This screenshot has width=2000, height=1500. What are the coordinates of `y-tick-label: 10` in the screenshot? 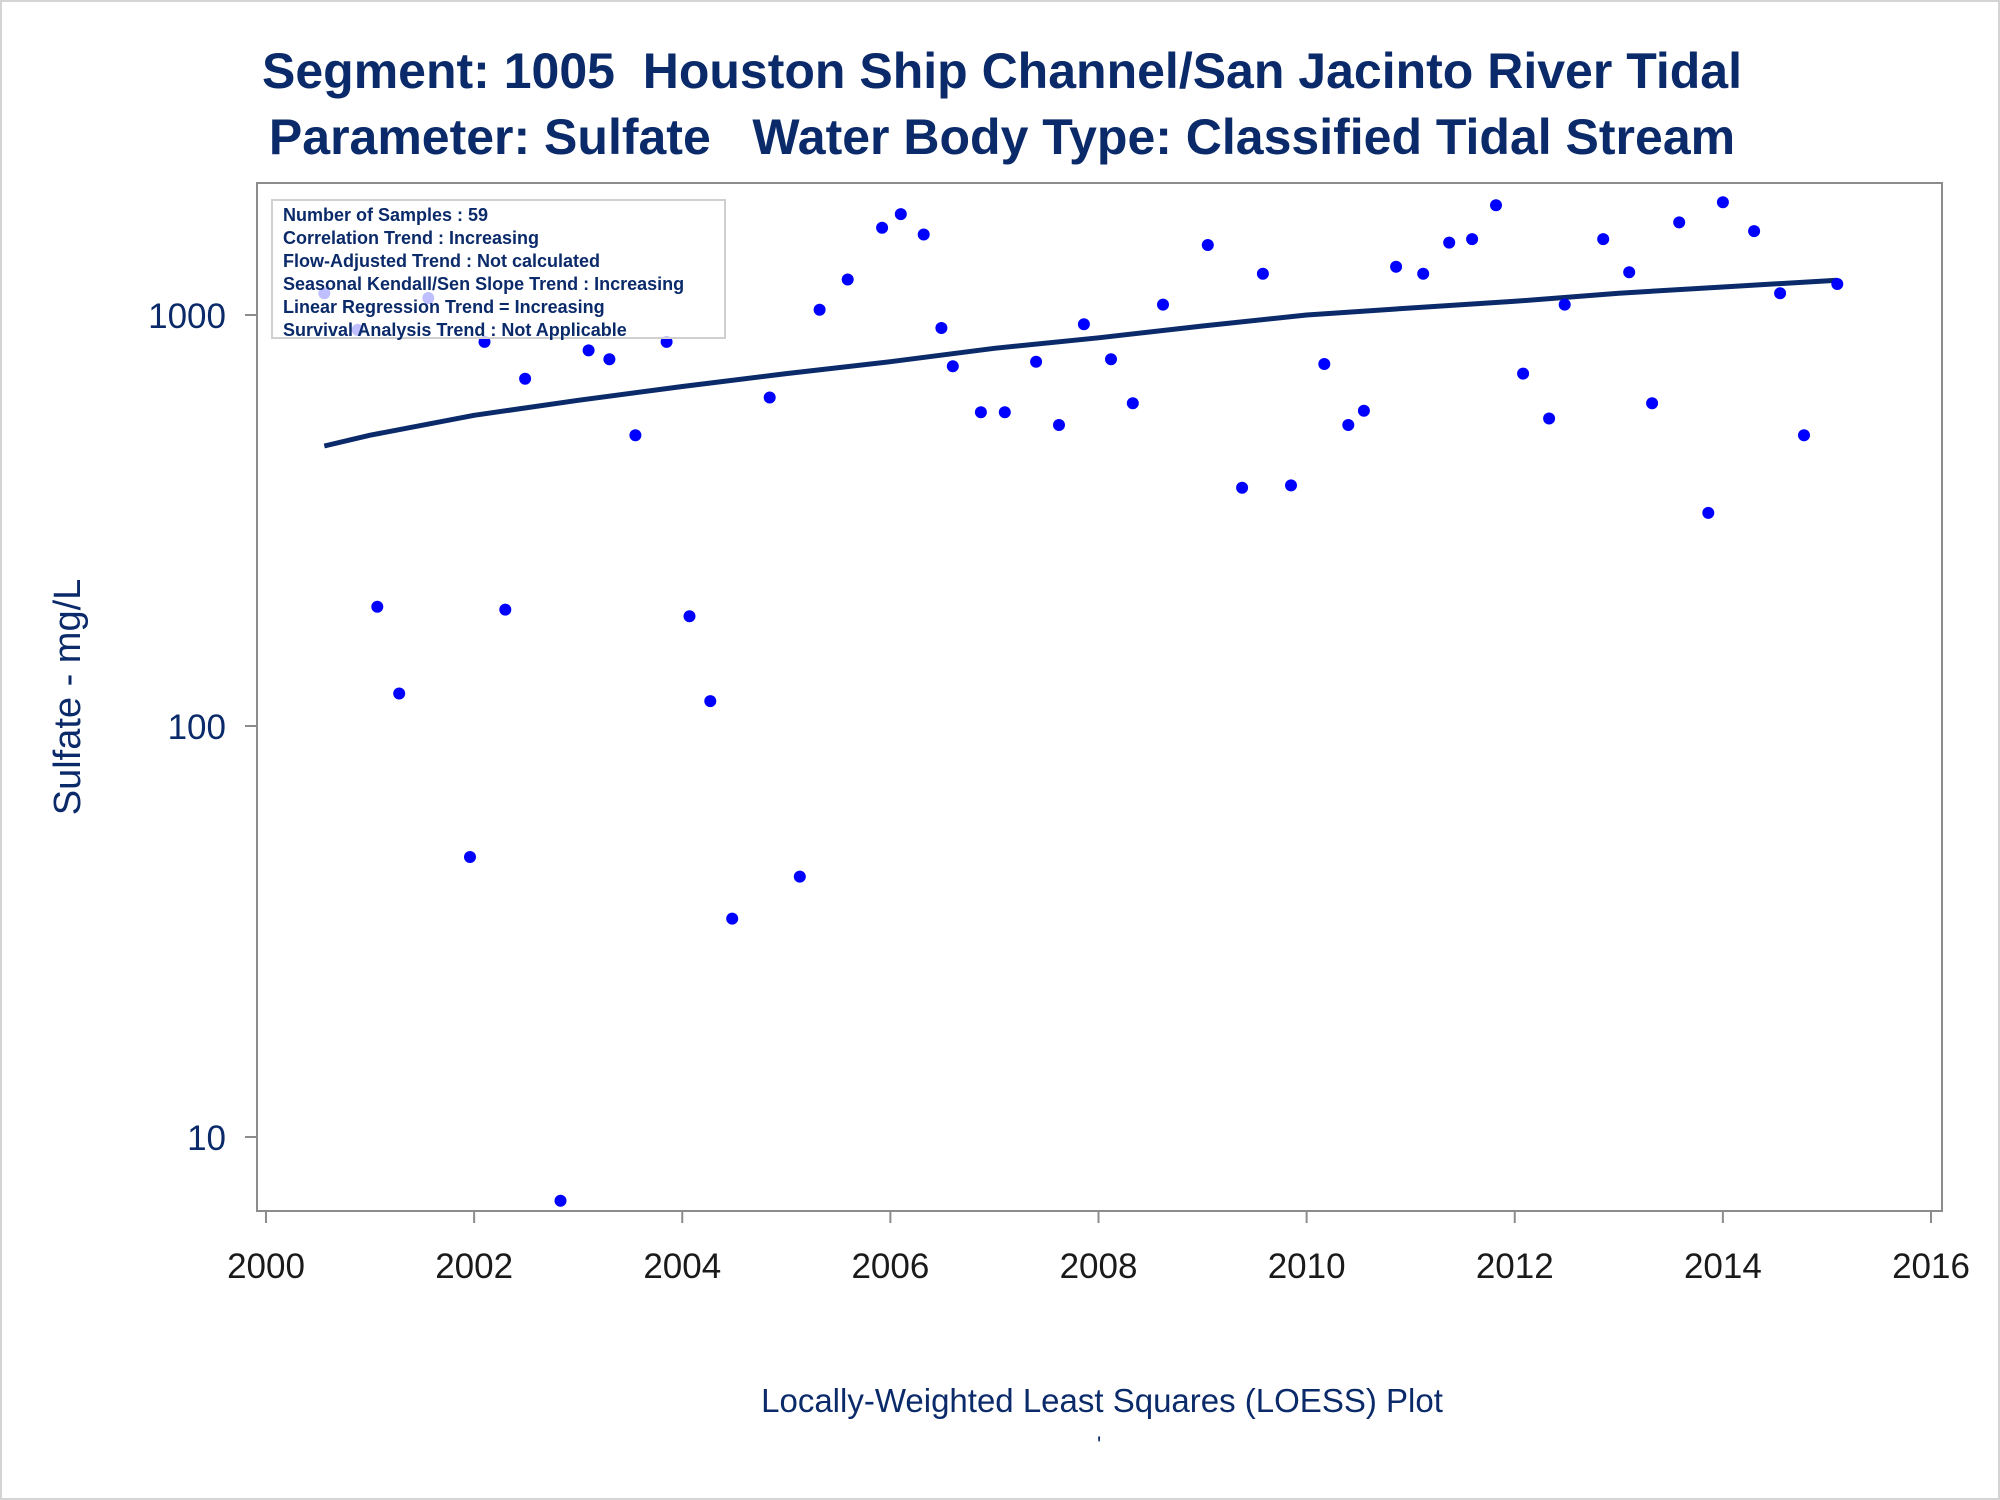 It's located at (206, 1138).